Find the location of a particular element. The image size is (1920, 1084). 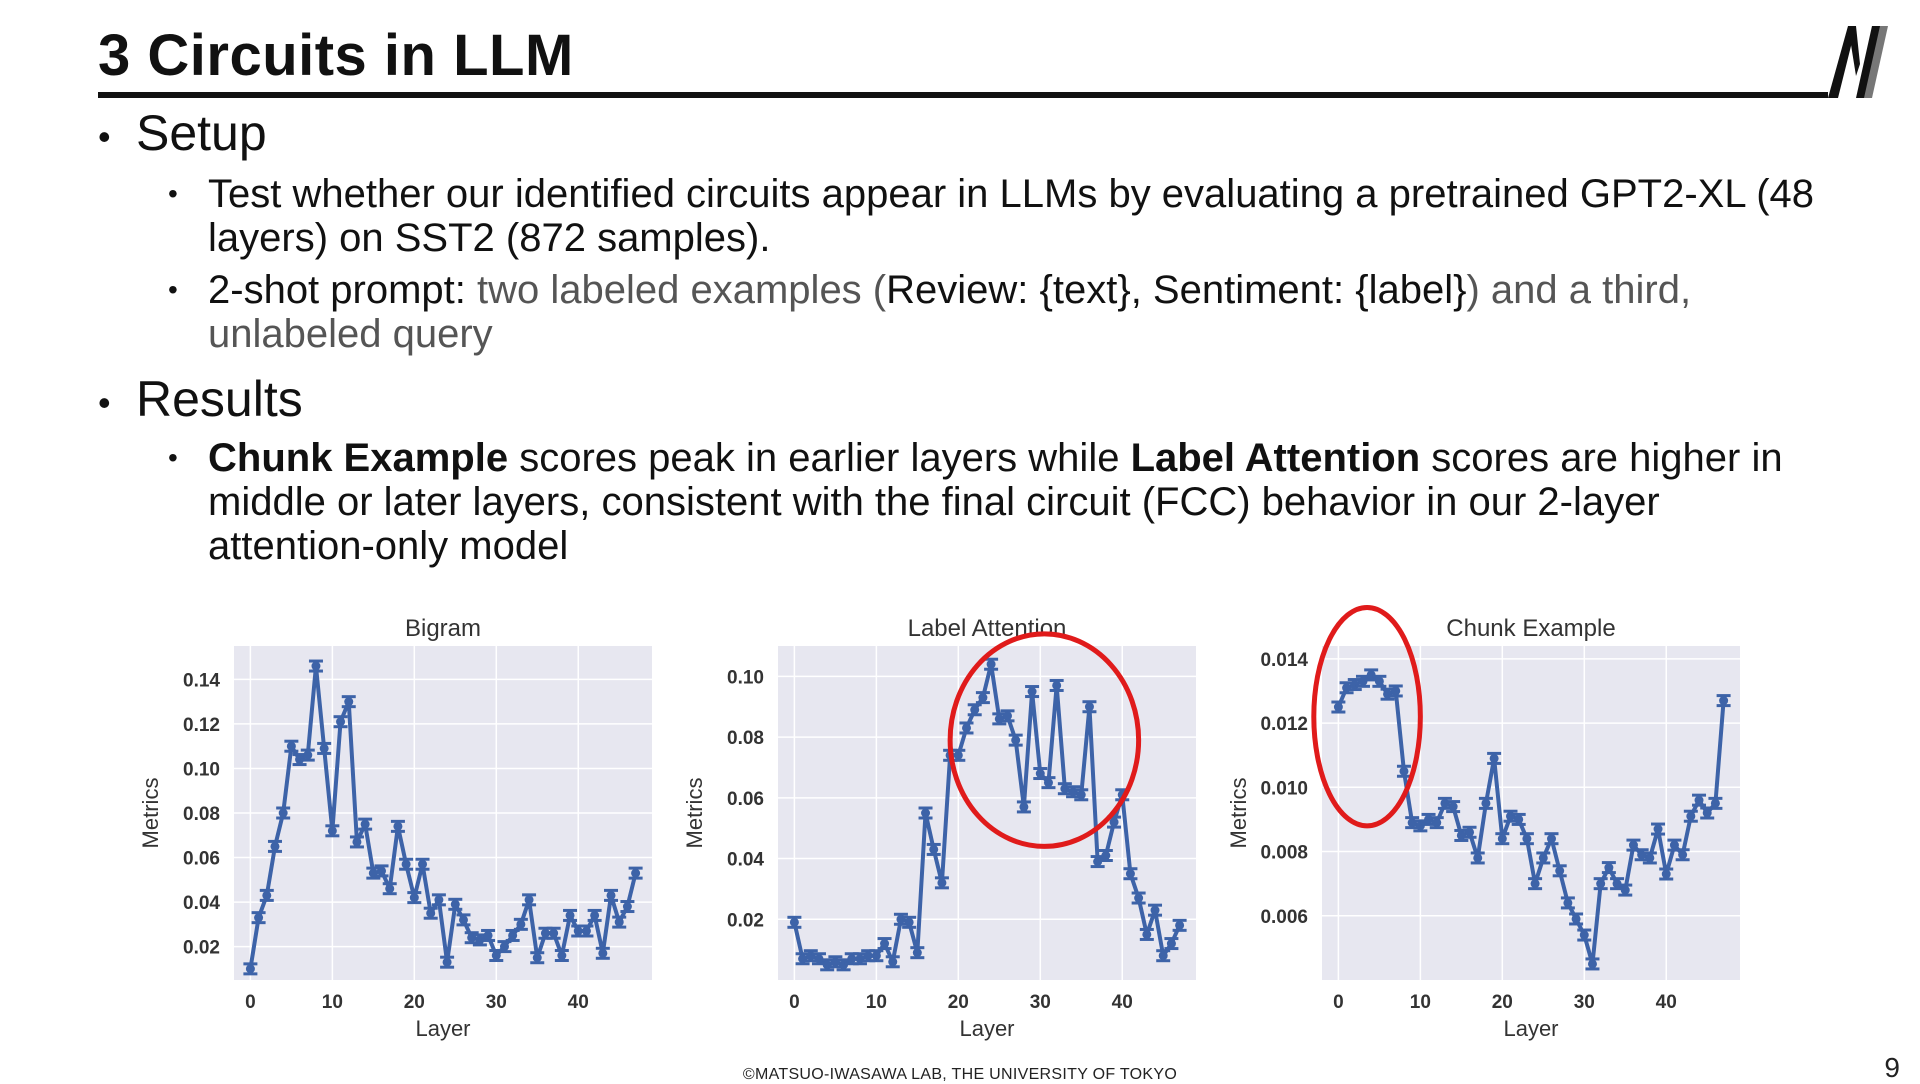

y-tick-label: 0.014 is located at coordinates (1284, 660).